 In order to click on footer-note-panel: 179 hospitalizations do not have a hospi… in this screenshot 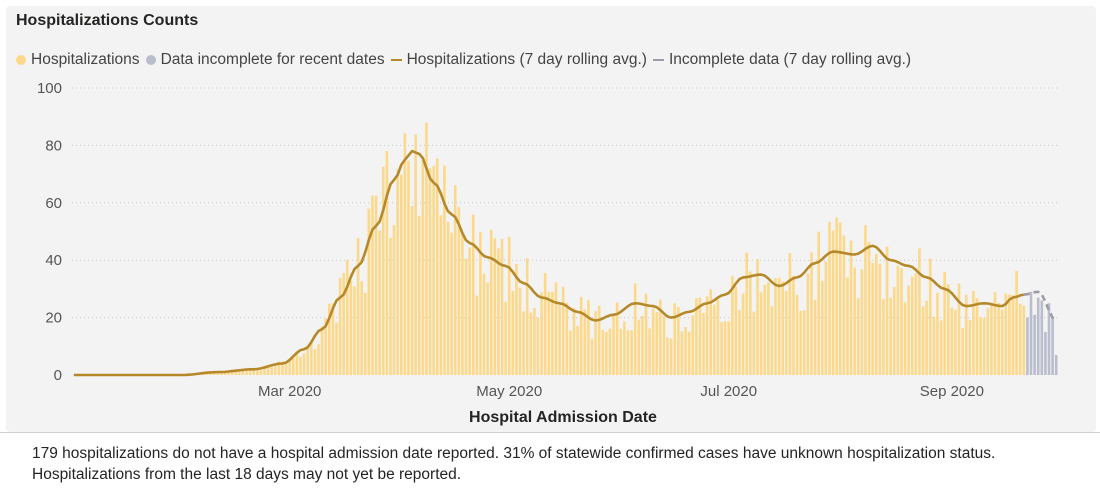, I will do `click(550, 464)`.